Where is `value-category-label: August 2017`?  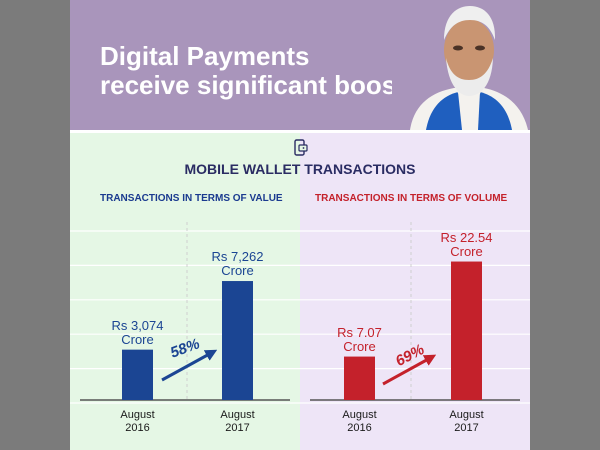 value-category-label: August 2017 is located at coordinates (238, 422).